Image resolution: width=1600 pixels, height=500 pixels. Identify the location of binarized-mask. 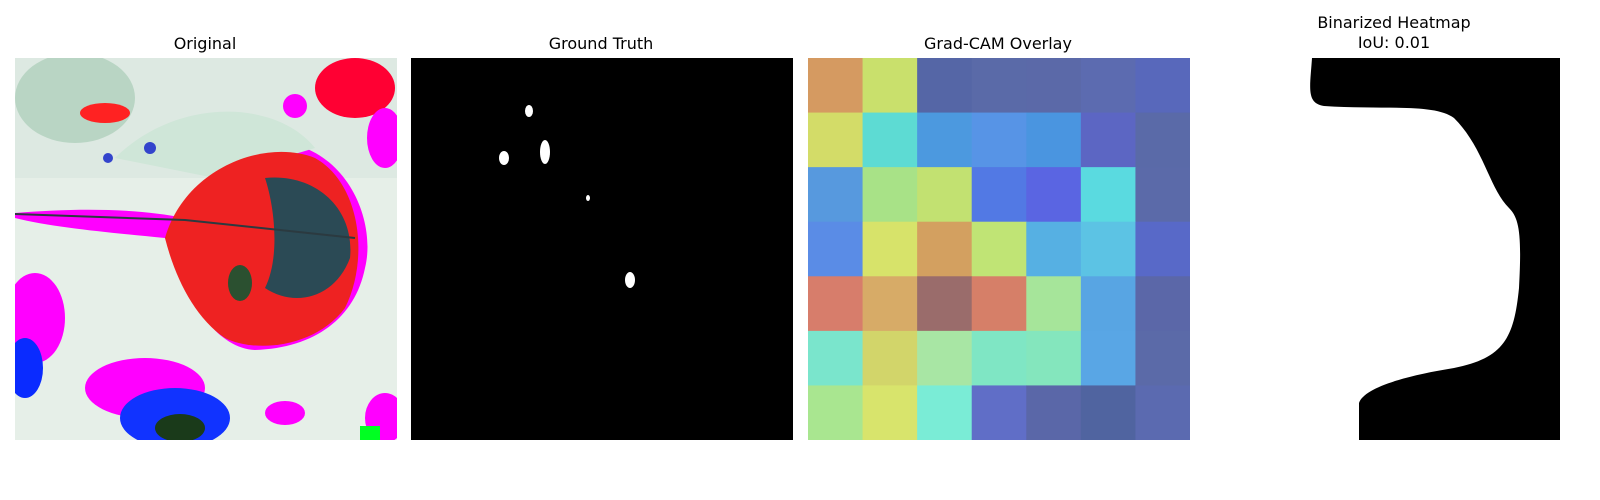
(1432, 249).